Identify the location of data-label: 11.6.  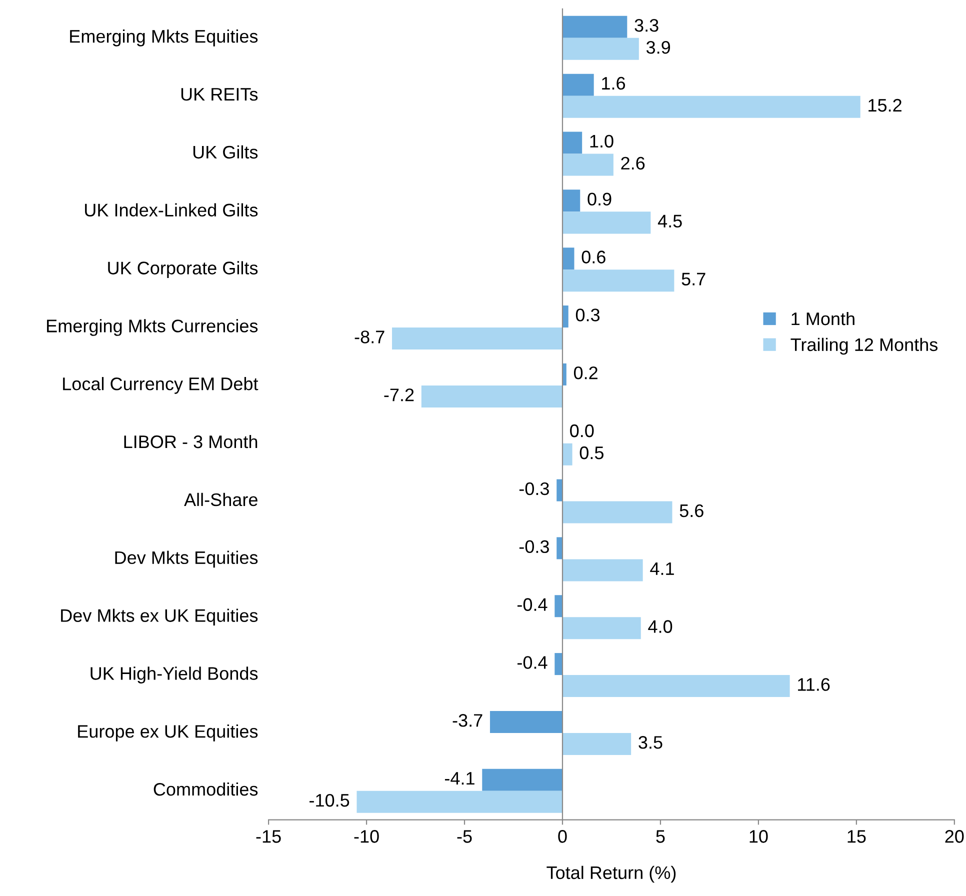
(814, 684).